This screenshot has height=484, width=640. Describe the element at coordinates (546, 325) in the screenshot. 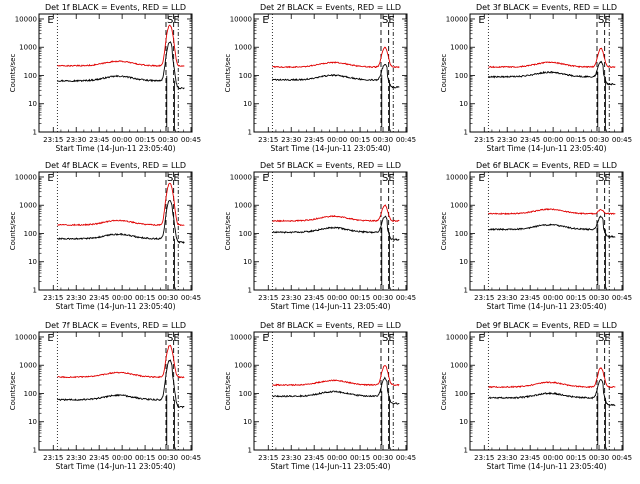

I see `chart-title: Det 9f BLACK = Events, RED = LLD` at that location.